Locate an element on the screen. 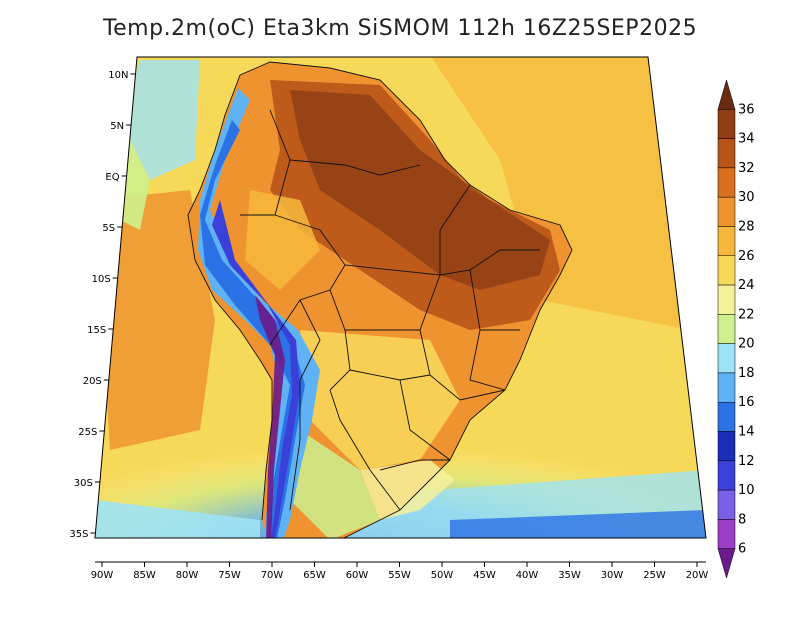  lat-tick-label: 35S is located at coordinates (78, 534).